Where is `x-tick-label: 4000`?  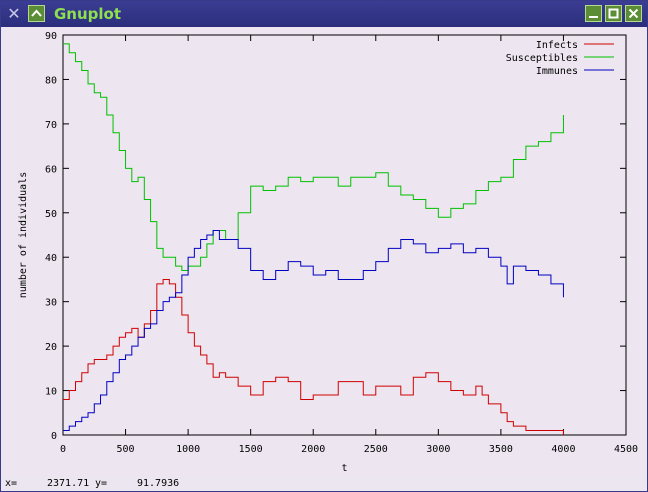 x-tick-label: 4000 is located at coordinates (563, 449).